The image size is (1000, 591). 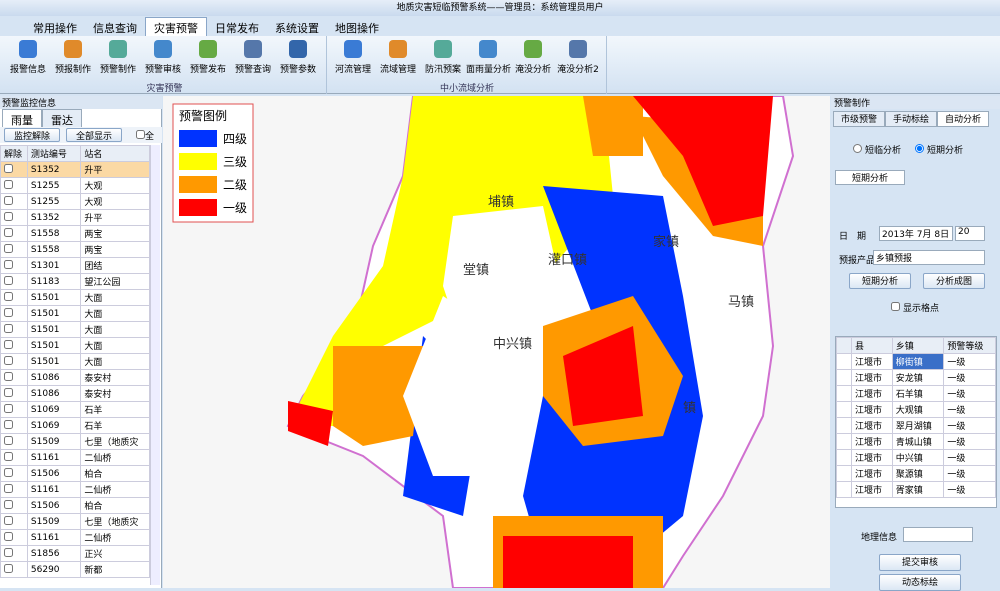 I want to click on menu-tab: 灾害预警, so click(x=176, y=27).